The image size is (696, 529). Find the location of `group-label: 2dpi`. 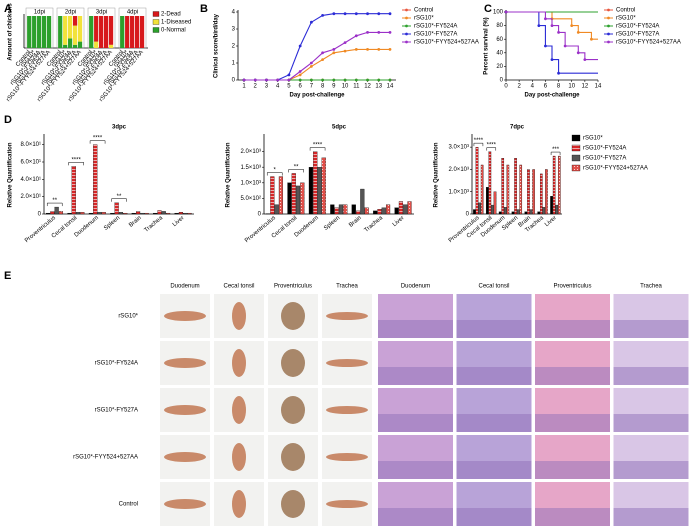

group-label: 2dpi is located at coordinates (70, 13).